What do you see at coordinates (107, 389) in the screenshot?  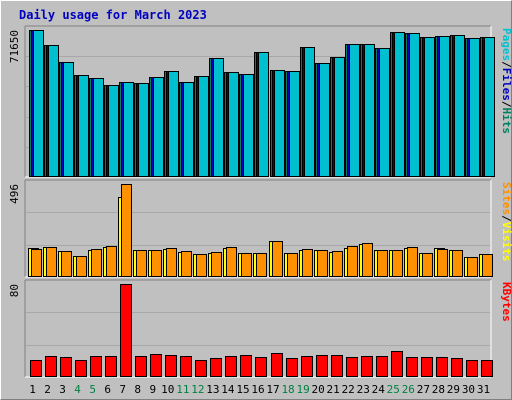 I see `x-tick-label-day-6: 6` at bounding box center [107, 389].